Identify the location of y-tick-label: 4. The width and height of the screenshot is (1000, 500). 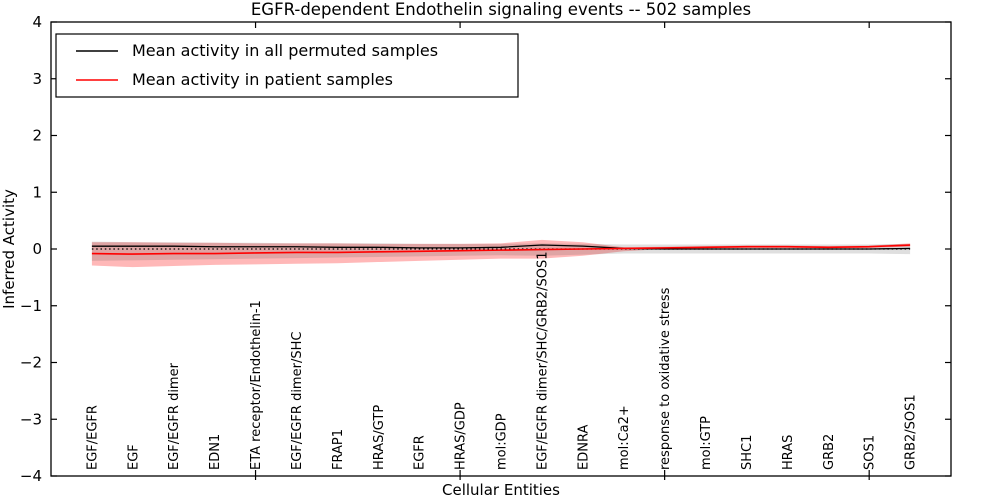
(37, 22).